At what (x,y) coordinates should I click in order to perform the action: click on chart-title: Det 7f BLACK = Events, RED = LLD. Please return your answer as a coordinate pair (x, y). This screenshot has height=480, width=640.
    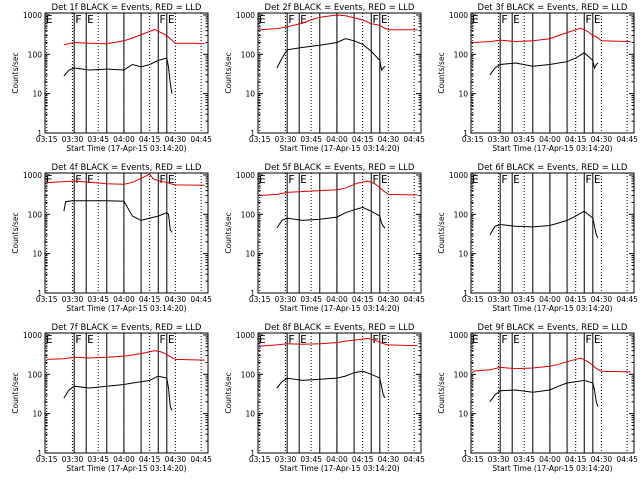
    Looking at the image, I should click on (127, 328).